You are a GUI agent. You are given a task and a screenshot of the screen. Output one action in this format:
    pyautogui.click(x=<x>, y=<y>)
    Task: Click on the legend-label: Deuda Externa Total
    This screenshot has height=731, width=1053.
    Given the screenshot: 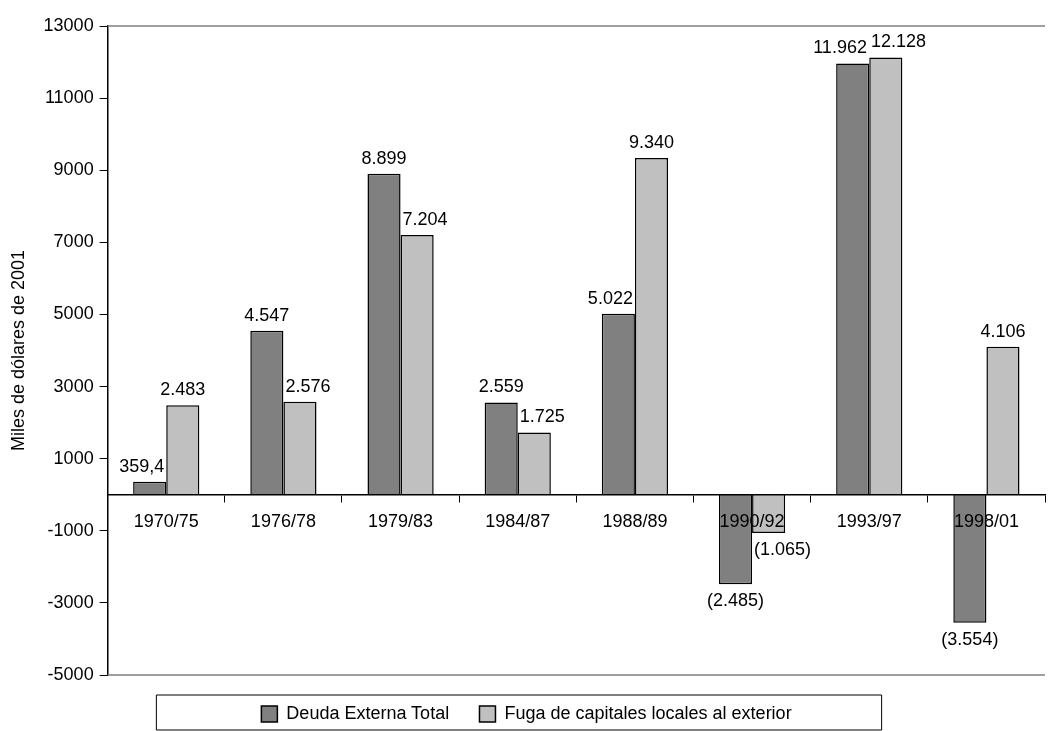 What is the action you would take?
    pyautogui.click(x=368, y=712)
    